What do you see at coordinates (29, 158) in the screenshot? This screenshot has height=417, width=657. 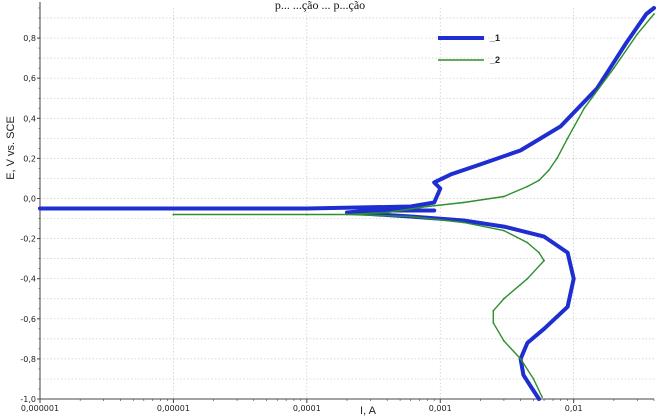 I see `y-tick-label: 0,2` at bounding box center [29, 158].